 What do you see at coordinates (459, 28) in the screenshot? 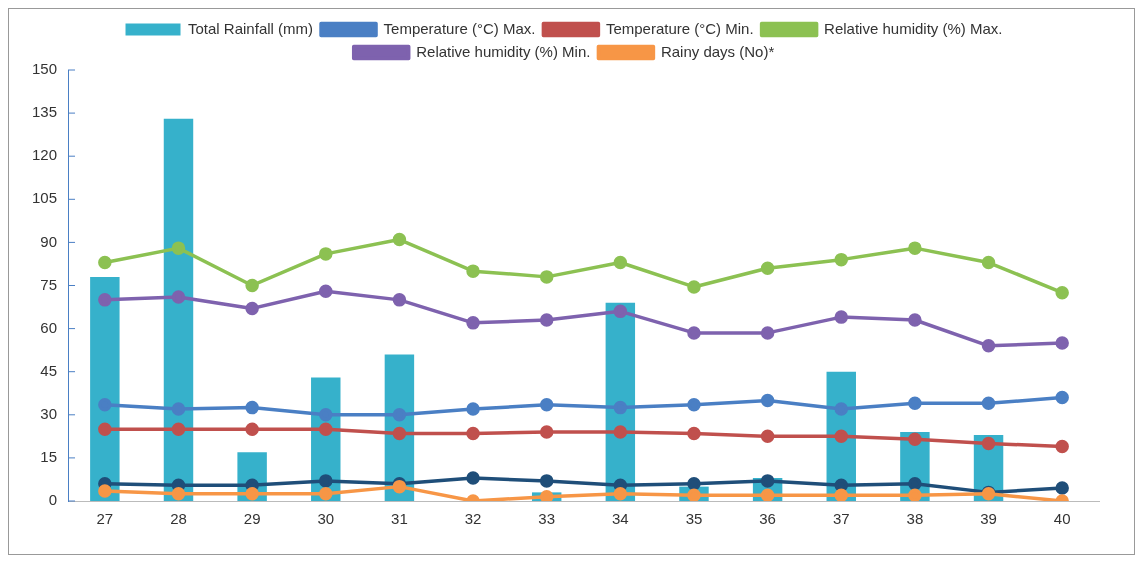
I see `legend-label: Temperature (°C) Max.` at bounding box center [459, 28].